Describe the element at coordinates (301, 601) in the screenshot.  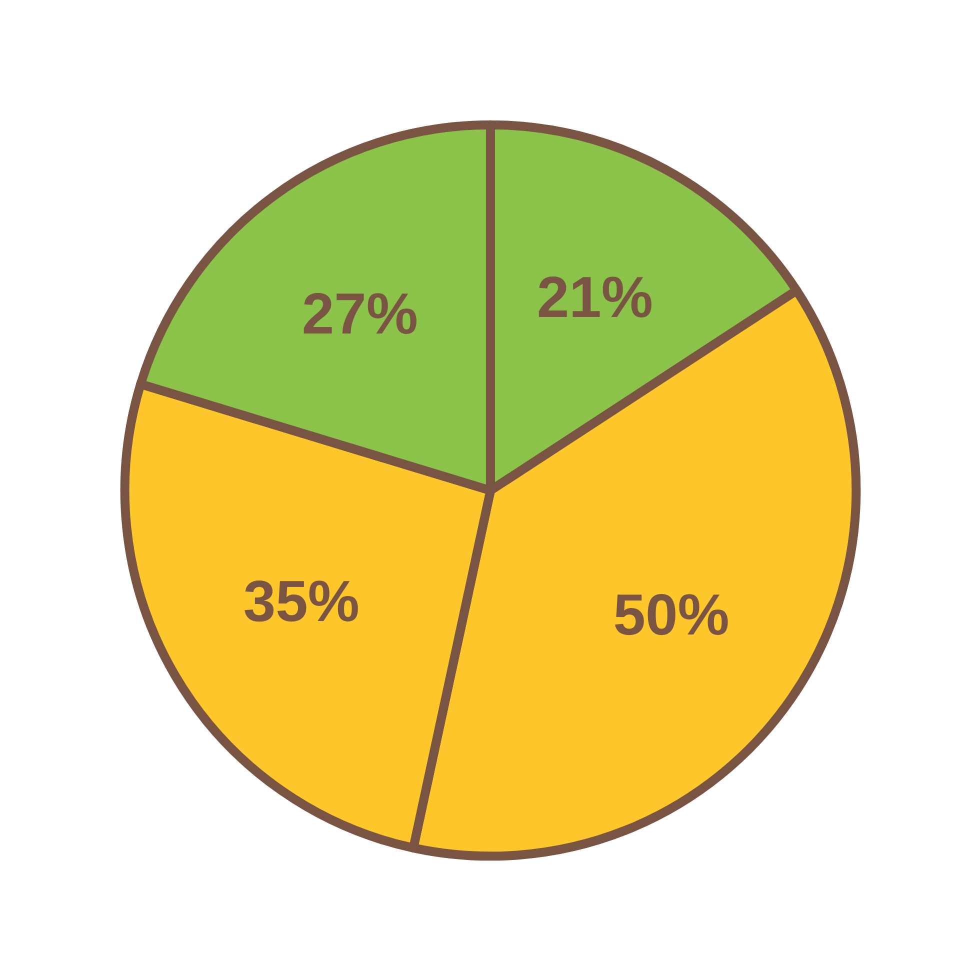
I see `data-label: 35%` at that location.